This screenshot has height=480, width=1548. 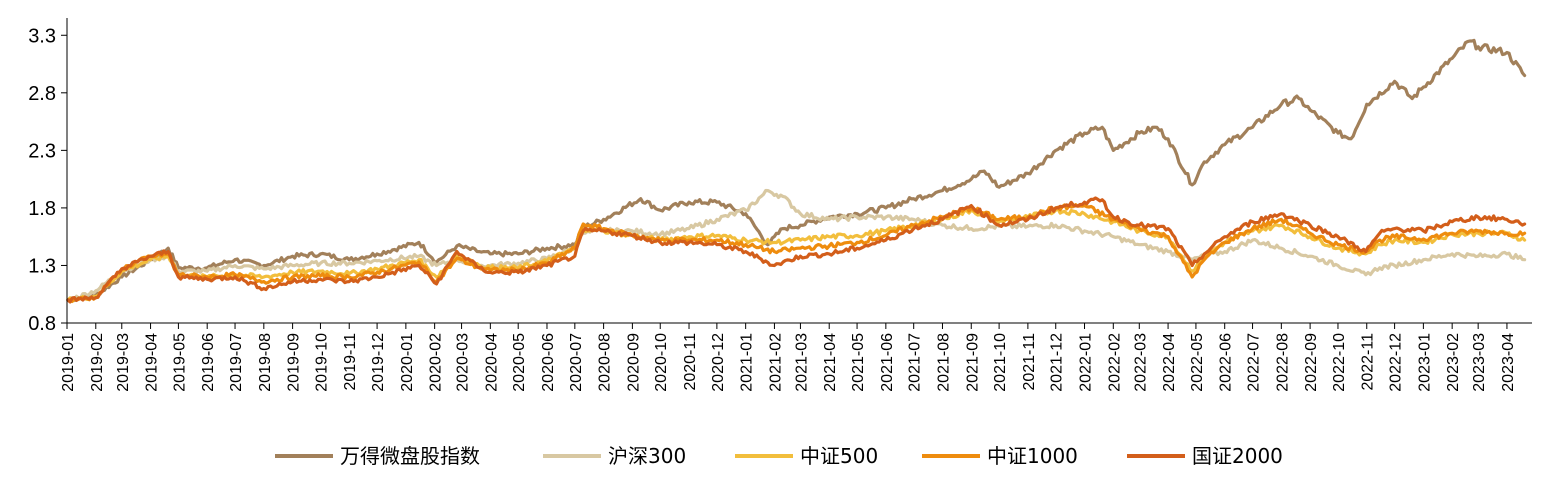 What do you see at coordinates (1197, 362) in the screenshot?
I see `x-tick-label: 2022-05` at bounding box center [1197, 362].